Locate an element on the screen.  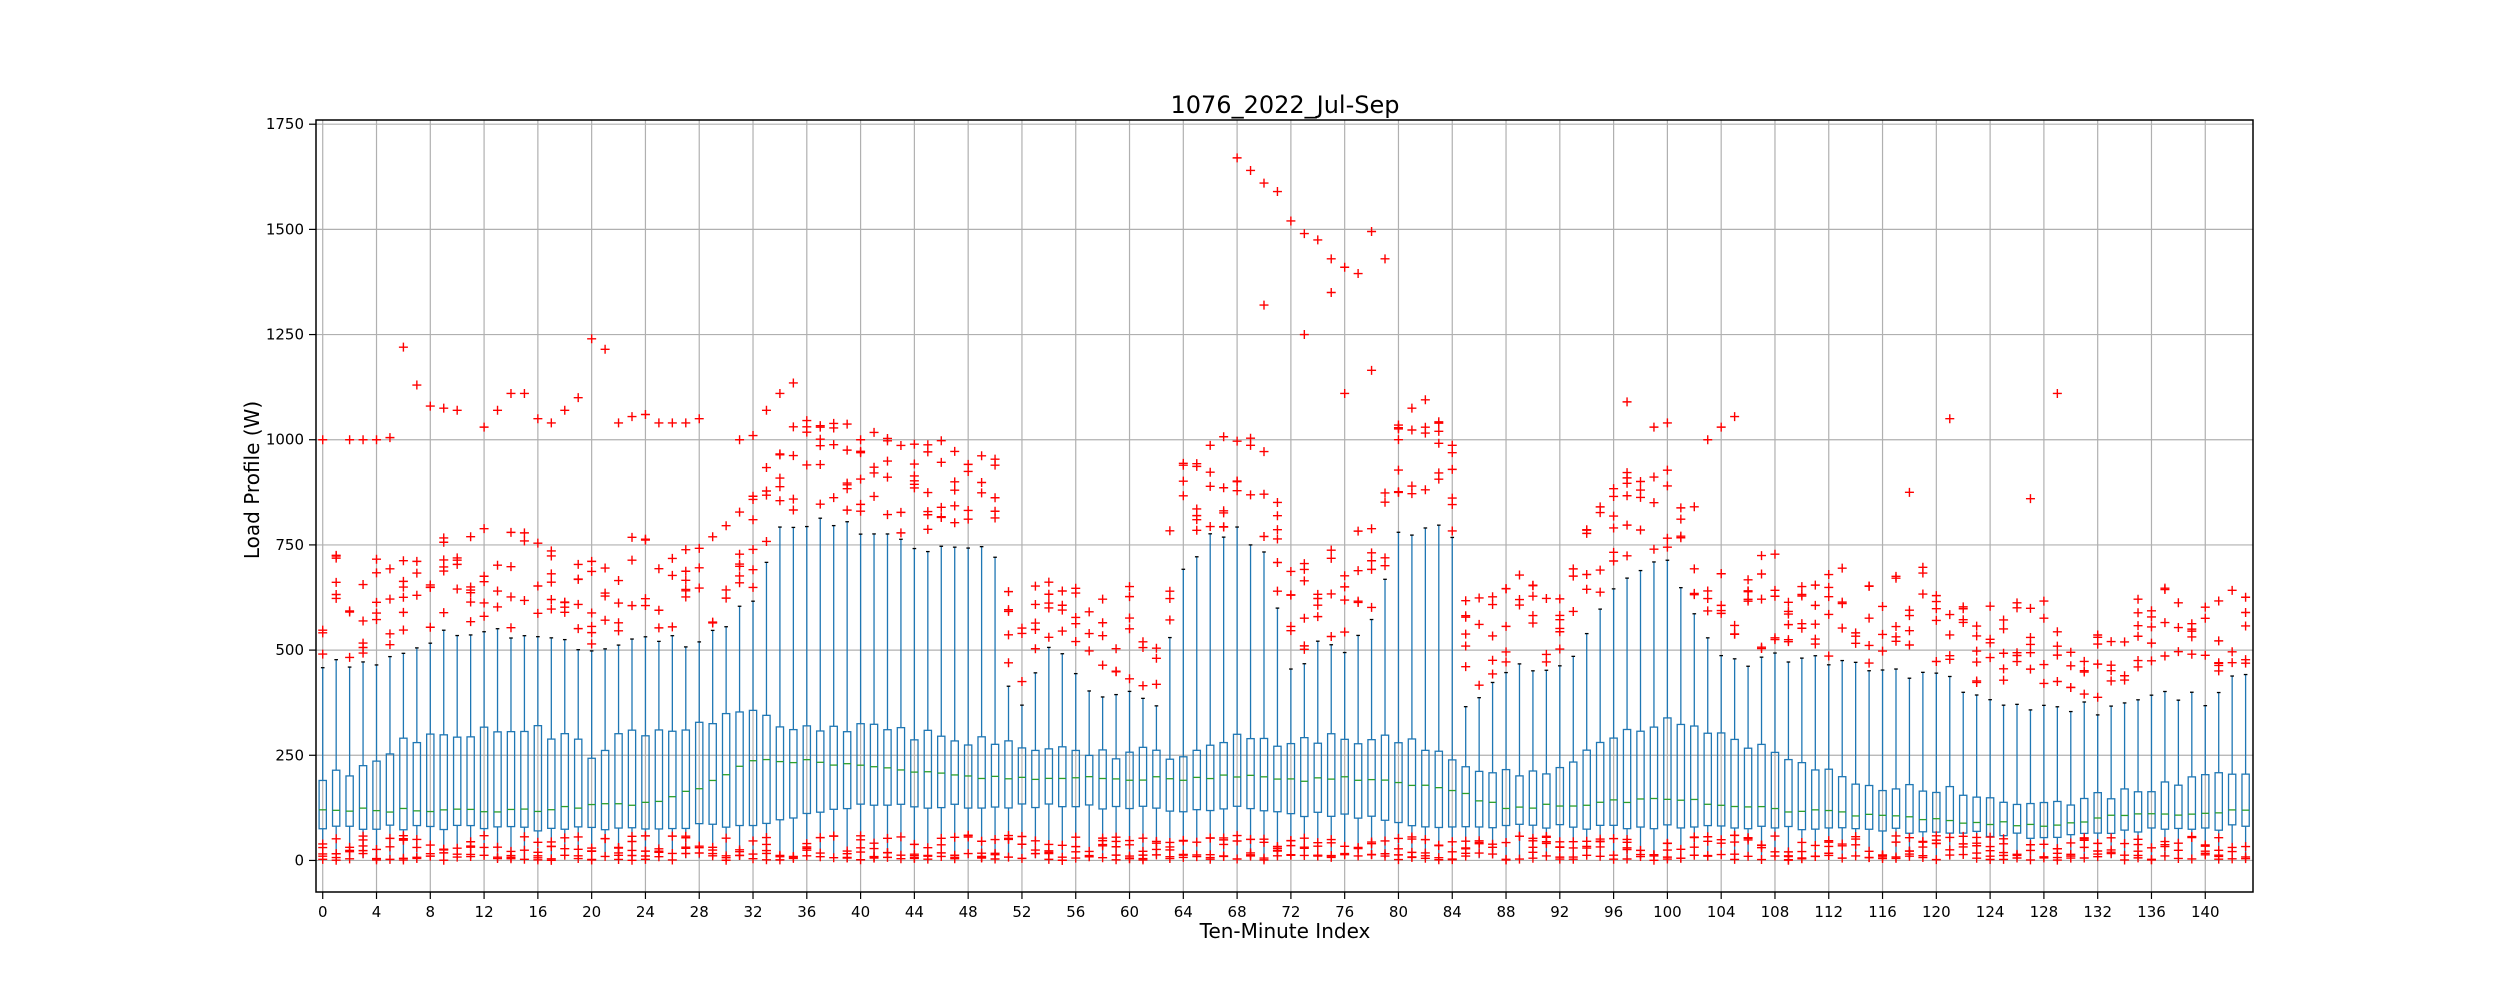
x-tick-label-108: 108 is located at coordinates (1775, 912).